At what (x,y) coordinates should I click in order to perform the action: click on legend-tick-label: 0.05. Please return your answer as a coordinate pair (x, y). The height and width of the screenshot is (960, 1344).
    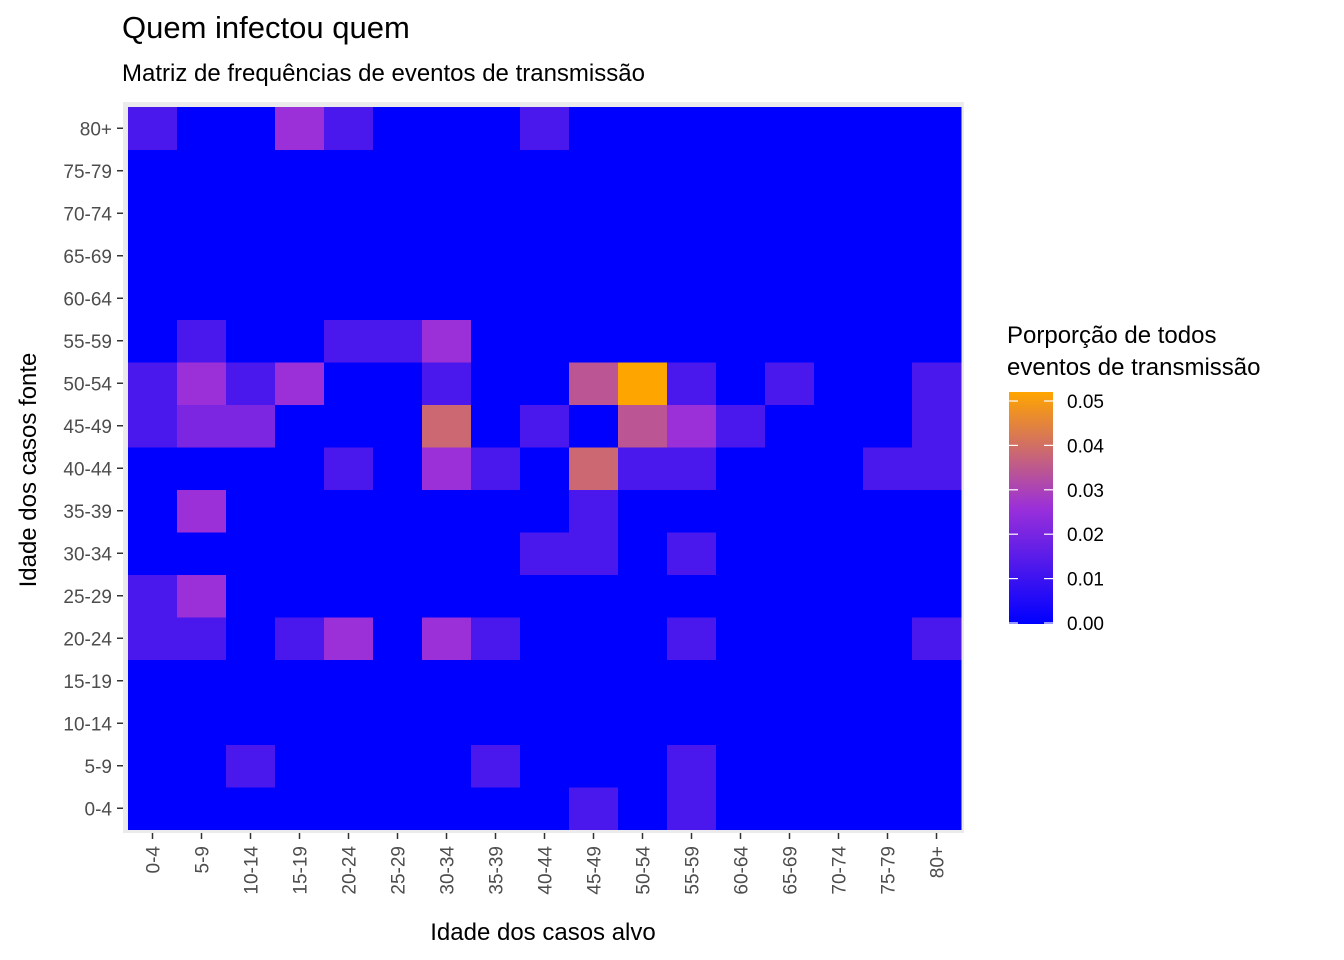
    Looking at the image, I should click on (1085, 402).